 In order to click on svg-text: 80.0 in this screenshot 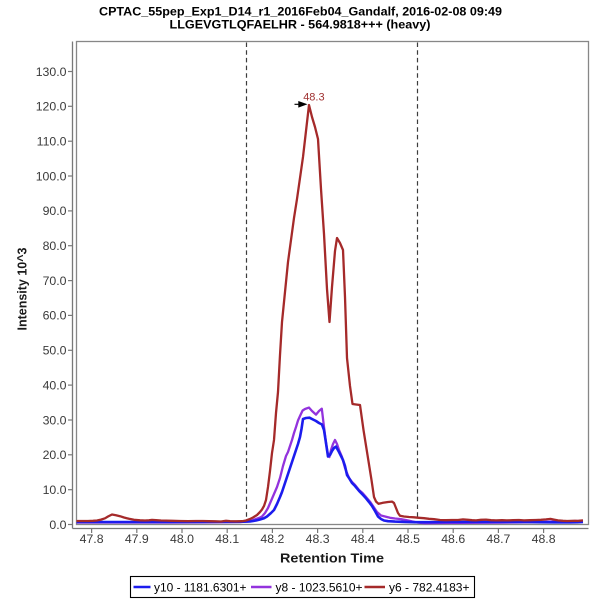, I will do `click(55, 246)`.